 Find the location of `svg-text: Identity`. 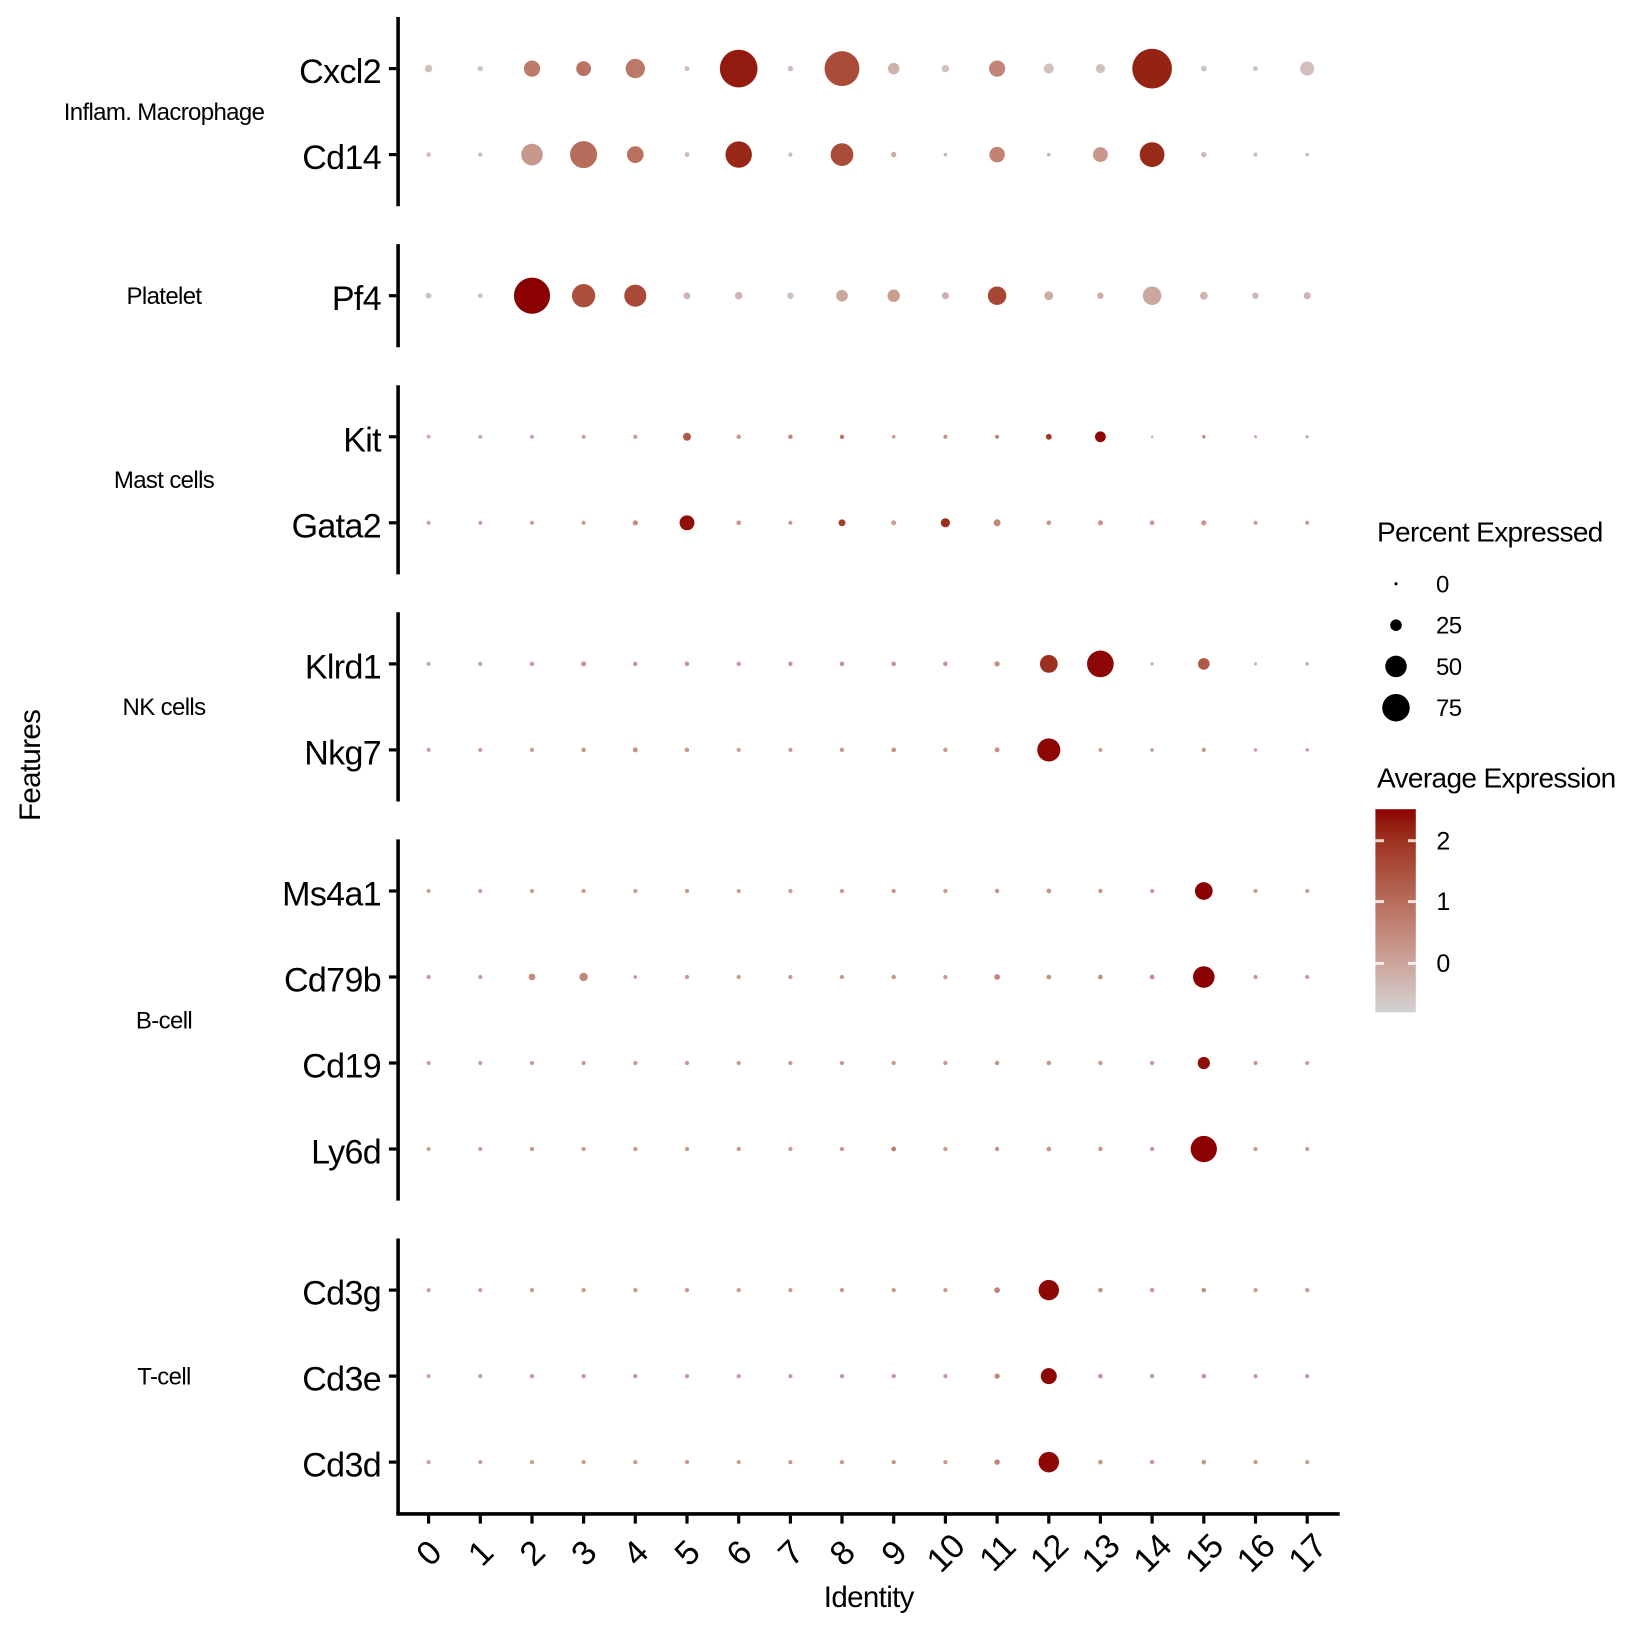

svg-text: Identity is located at coordinates (869, 1597).